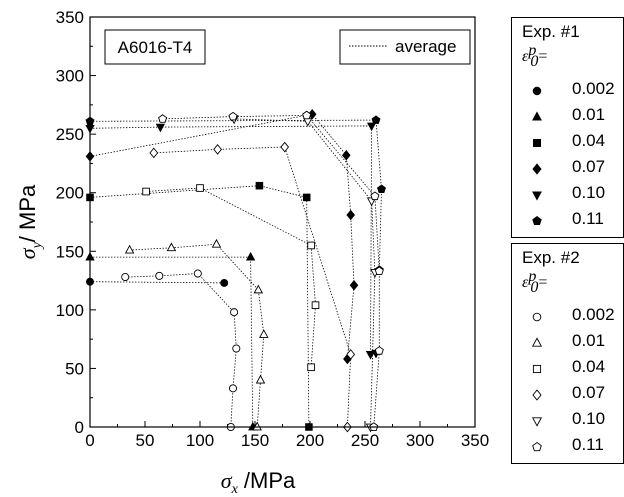  Describe the element at coordinates (79, 427) in the screenshot. I see `y-tick-label: 0` at that location.